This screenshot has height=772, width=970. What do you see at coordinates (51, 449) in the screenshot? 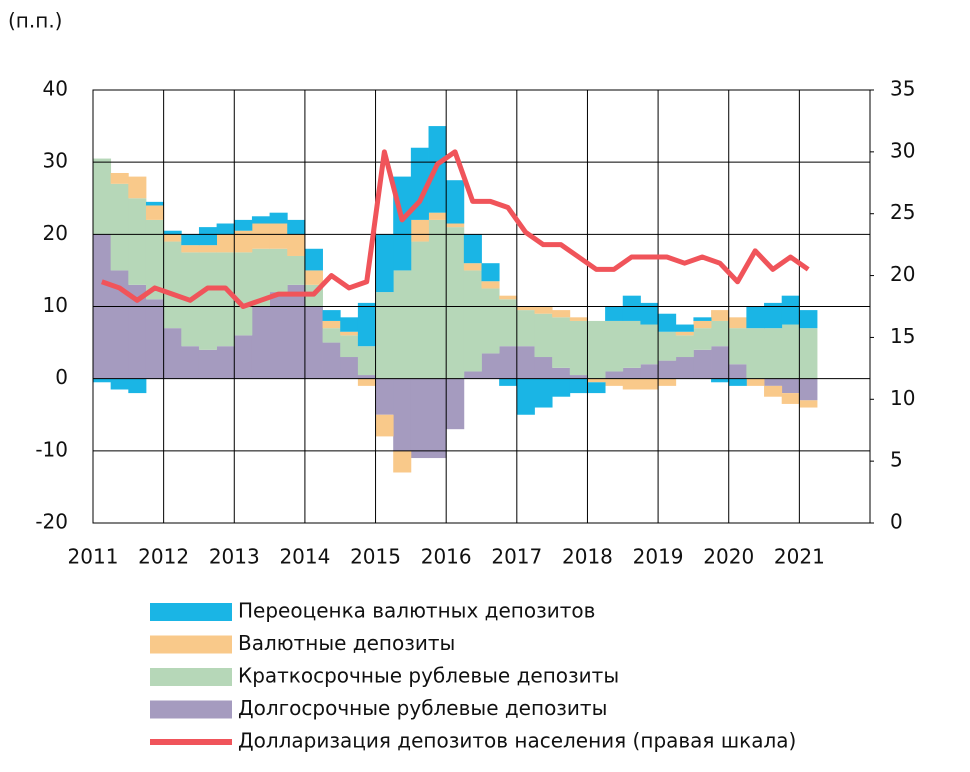
I see `y-tick-label: -10` at bounding box center [51, 449].